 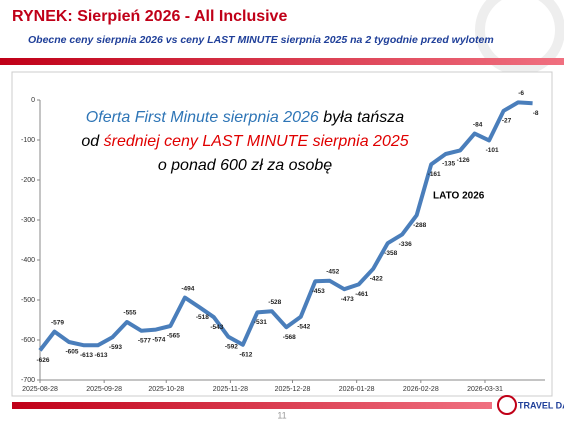 I want to click on data-label: -288, so click(x=419, y=225).